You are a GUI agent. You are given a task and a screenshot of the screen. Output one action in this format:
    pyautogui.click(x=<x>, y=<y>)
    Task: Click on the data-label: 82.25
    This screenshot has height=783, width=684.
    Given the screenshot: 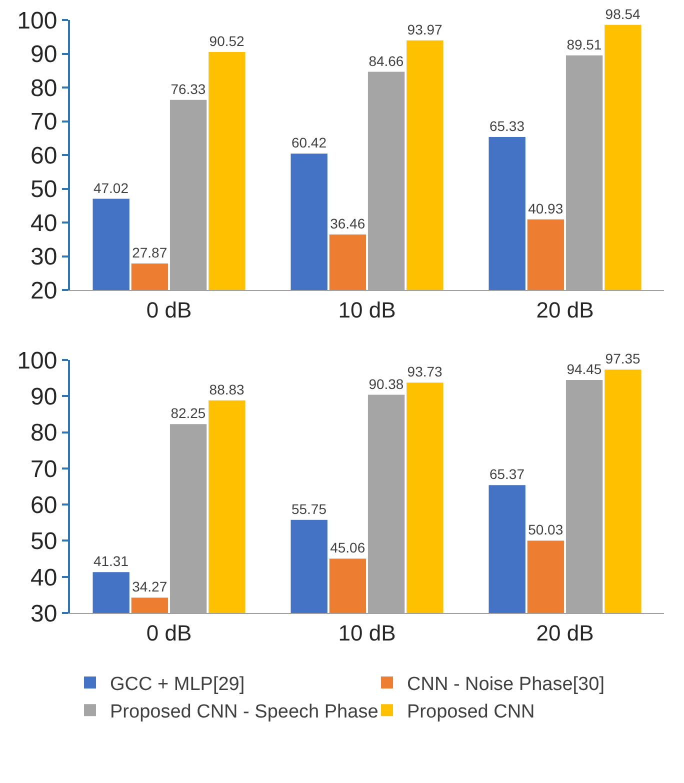 What is the action you would take?
    pyautogui.click(x=188, y=413)
    